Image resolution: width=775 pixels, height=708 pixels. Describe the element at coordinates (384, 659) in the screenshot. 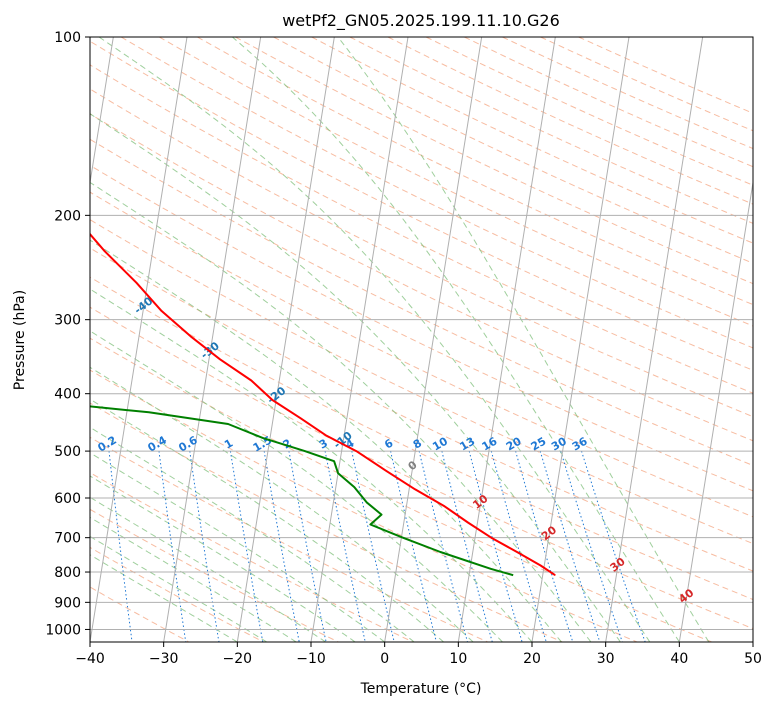

I see `x-tick-label: 0` at that location.